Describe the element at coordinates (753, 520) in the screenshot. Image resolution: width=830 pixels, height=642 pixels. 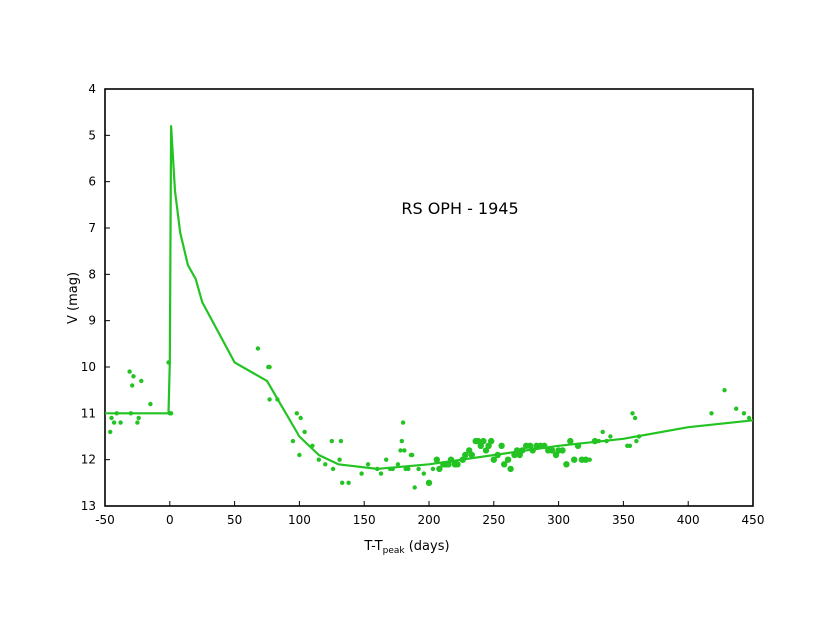
I see `x-tick-label: 450` at that location.